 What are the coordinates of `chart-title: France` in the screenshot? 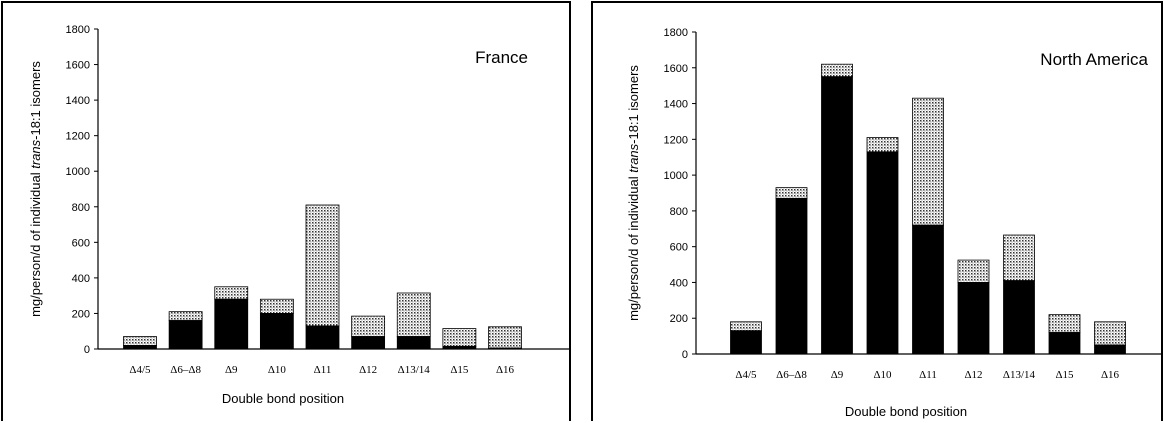 It's located at (501, 57).